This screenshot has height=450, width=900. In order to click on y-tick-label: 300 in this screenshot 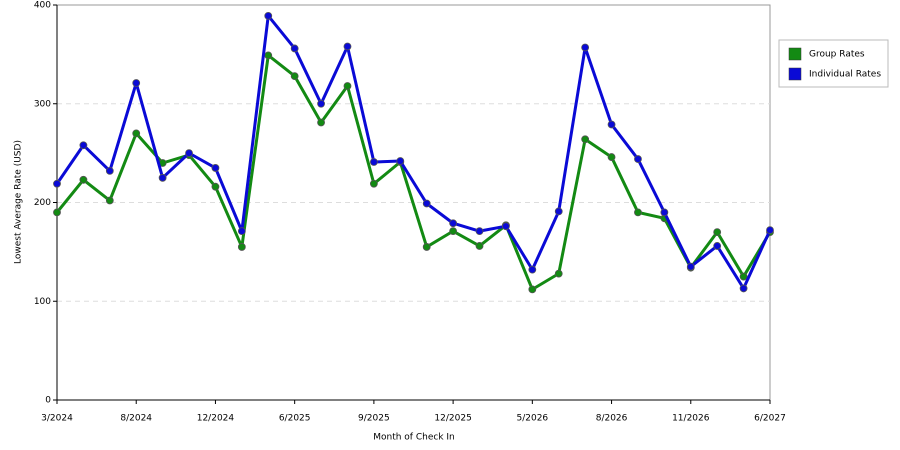, I will do `click(42, 104)`.